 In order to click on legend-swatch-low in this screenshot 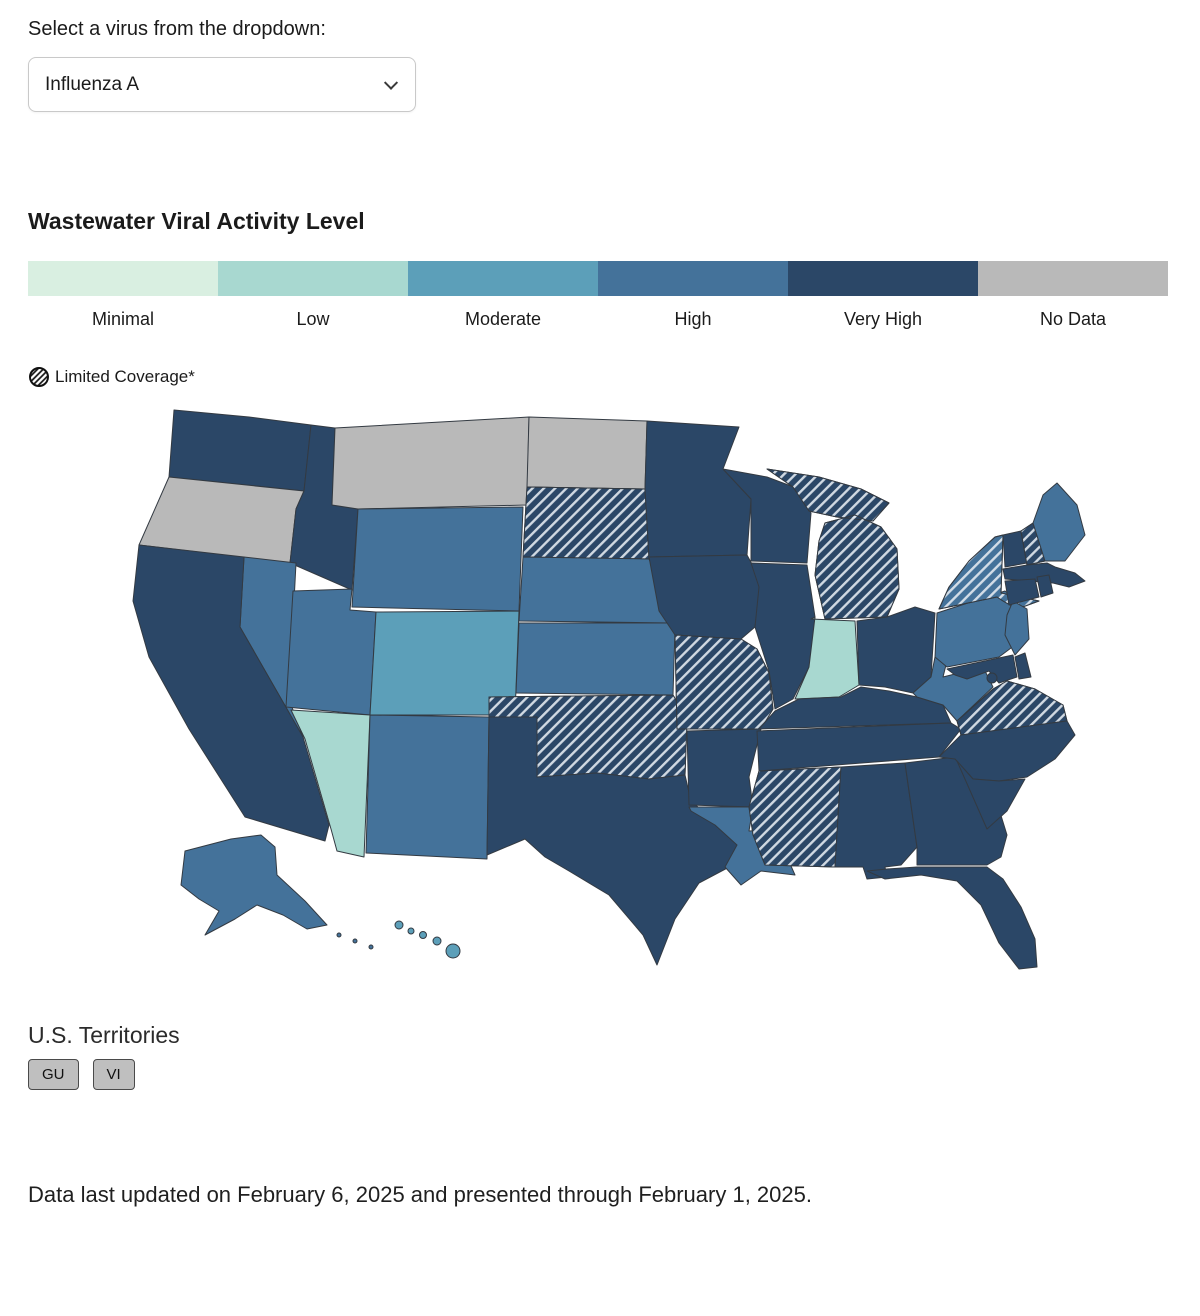, I will do `click(313, 278)`.